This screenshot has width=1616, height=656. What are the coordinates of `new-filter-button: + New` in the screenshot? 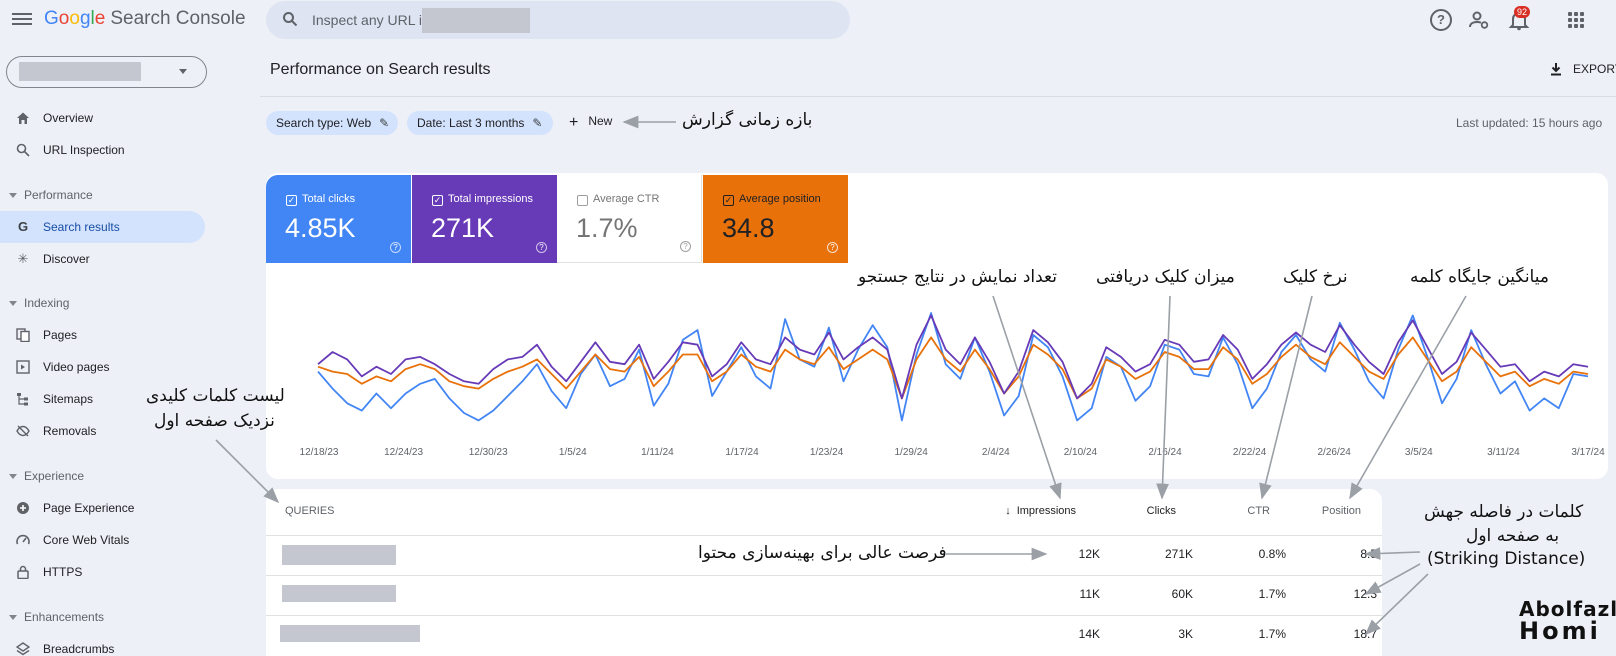 It's located at (591, 122).